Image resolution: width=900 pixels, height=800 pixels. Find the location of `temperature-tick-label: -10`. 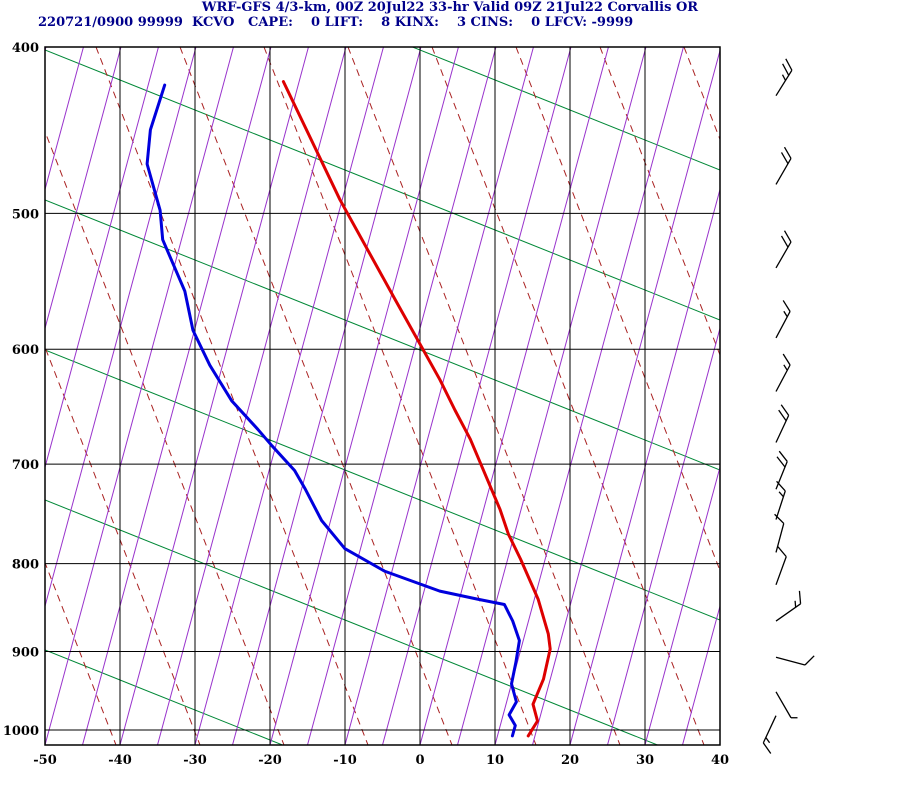

temperature-tick-label: -10 is located at coordinates (345, 760).